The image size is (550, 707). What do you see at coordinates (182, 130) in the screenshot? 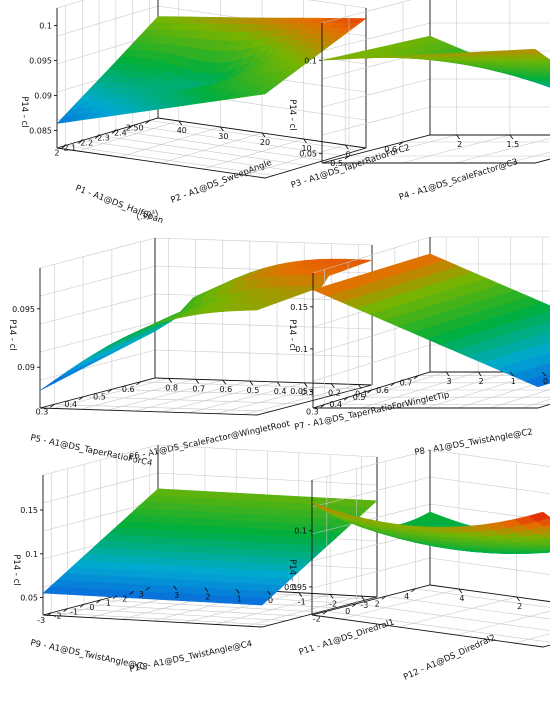
I see `y-tick-label: 40` at bounding box center [182, 130].